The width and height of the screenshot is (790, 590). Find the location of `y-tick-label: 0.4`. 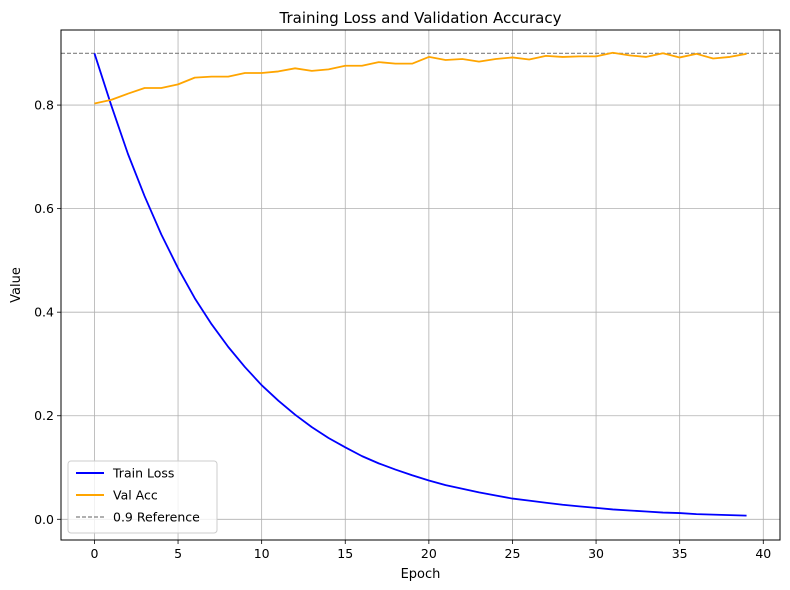

y-tick-label: 0.4 is located at coordinates (44, 312).